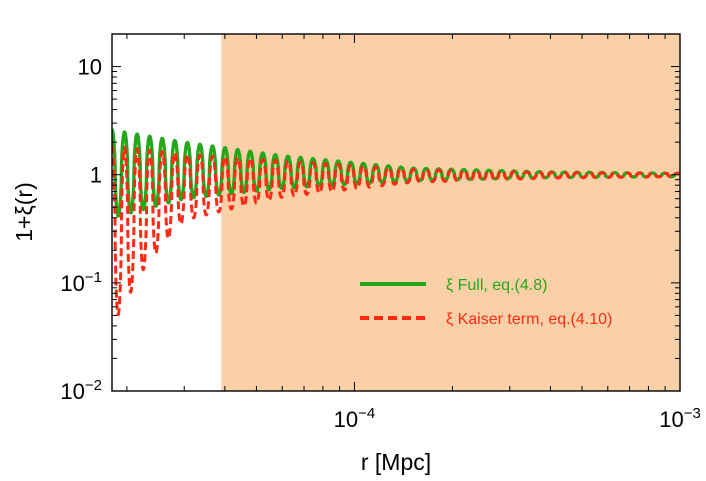 This screenshot has width=706, height=481. I want to click on x-axis-title: r [Mpc], so click(396, 462).